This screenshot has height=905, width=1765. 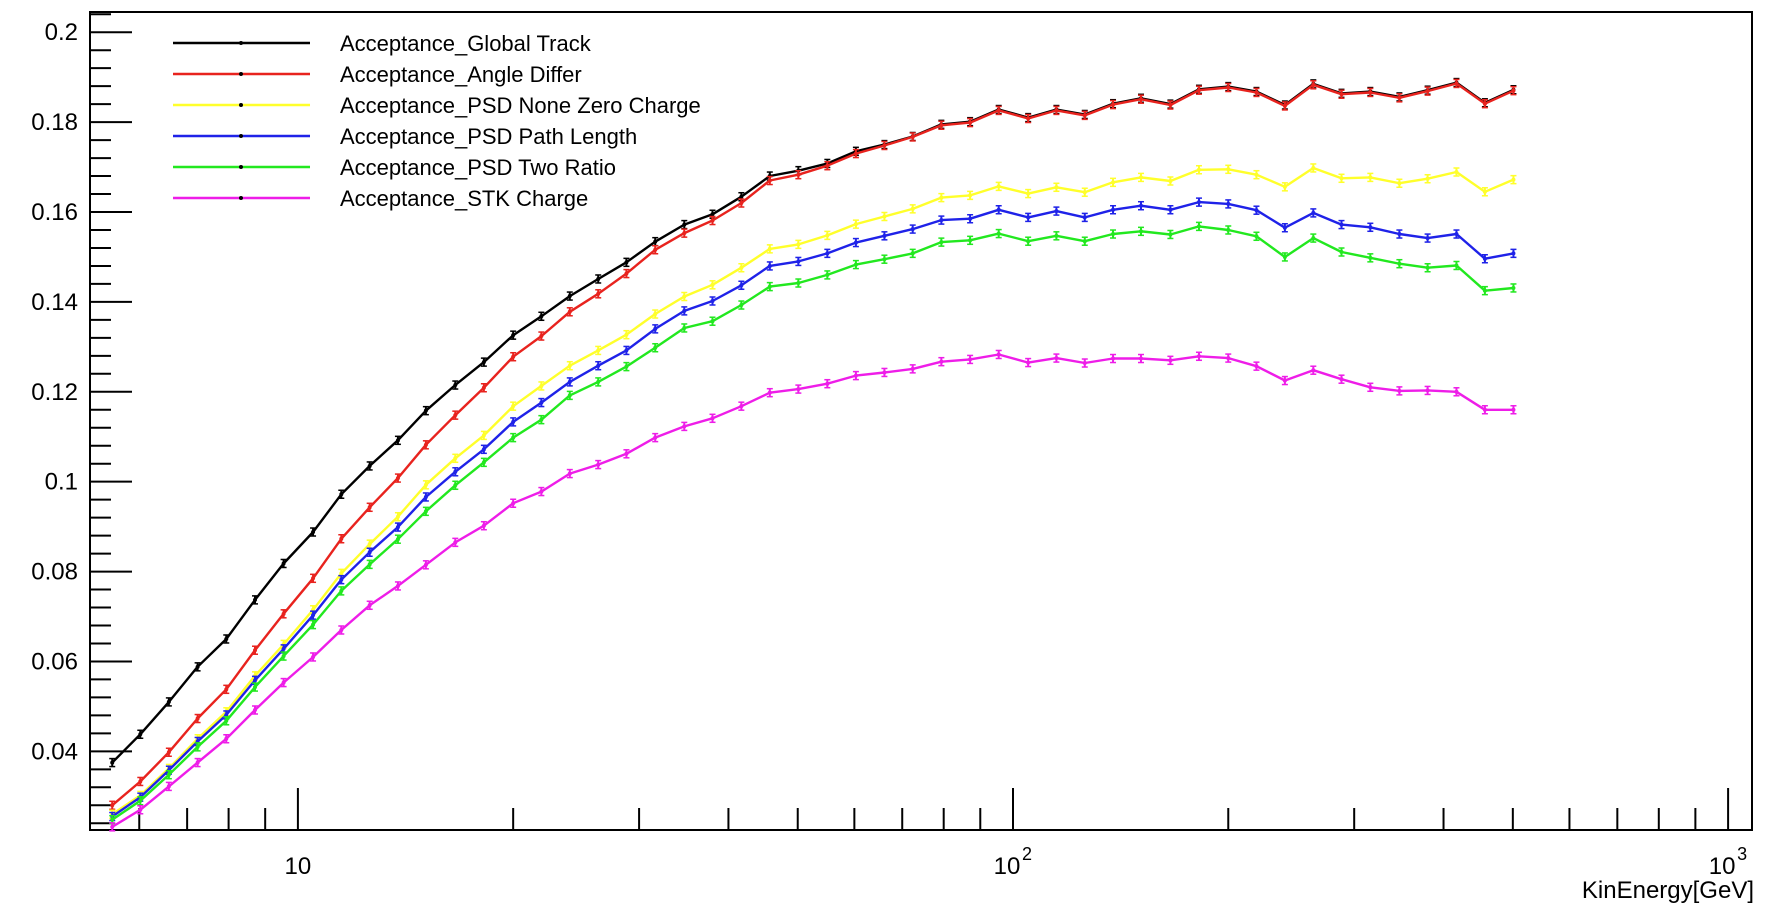 I want to click on legend-label: Acceptance_STK Charge, so click(x=464, y=198).